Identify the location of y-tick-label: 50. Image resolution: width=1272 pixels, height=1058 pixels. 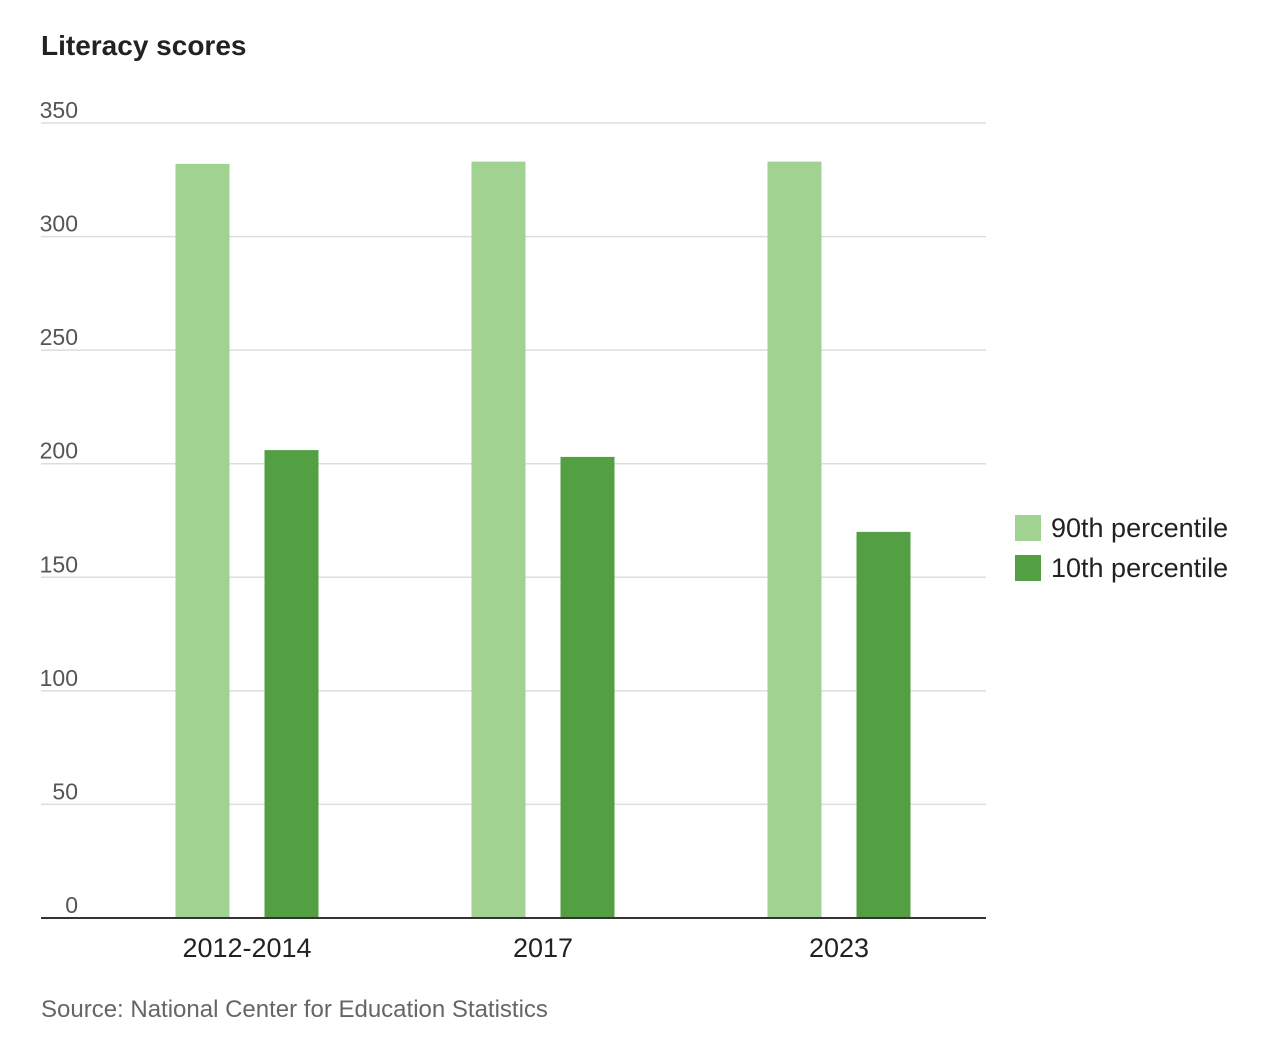
(65, 791).